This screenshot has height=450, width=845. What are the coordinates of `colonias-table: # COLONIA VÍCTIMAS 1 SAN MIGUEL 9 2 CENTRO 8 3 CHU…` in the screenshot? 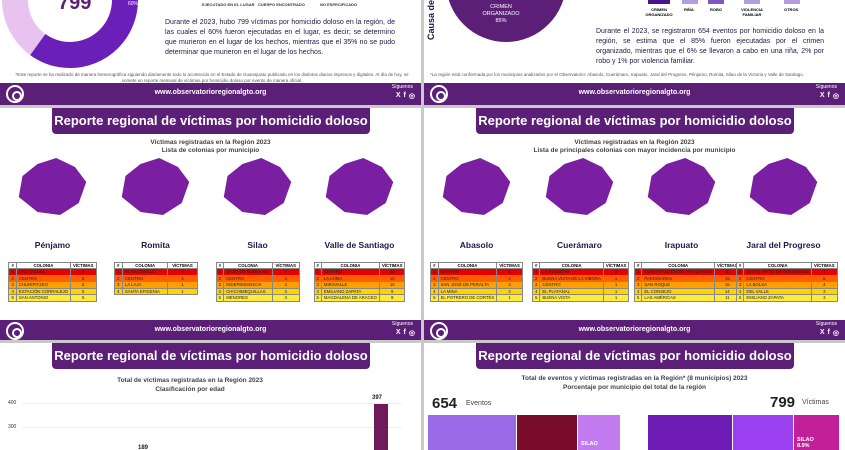 It's located at (52, 282).